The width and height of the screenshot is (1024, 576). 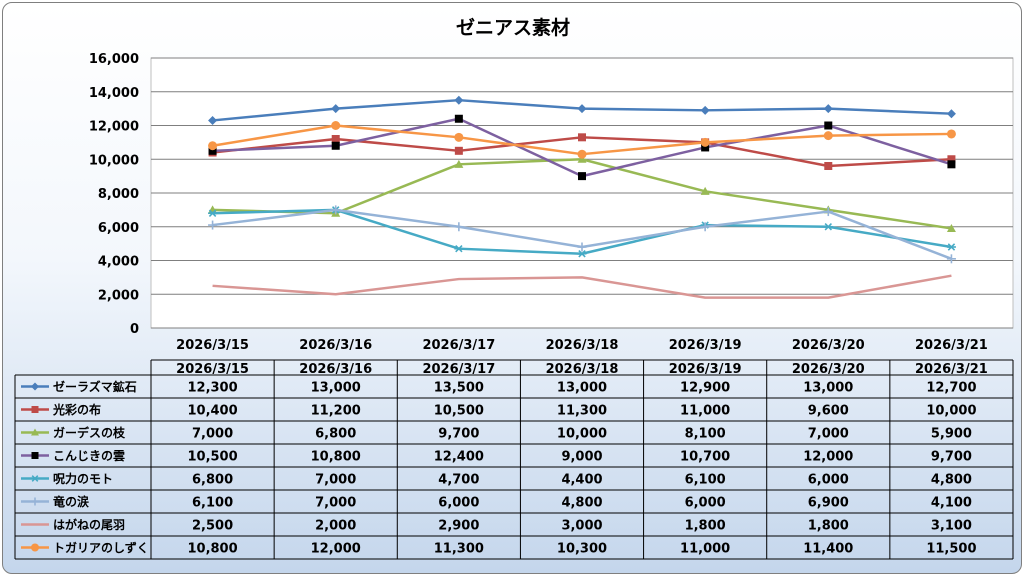 I want to click on table-cell: 4,700, so click(x=458, y=480).